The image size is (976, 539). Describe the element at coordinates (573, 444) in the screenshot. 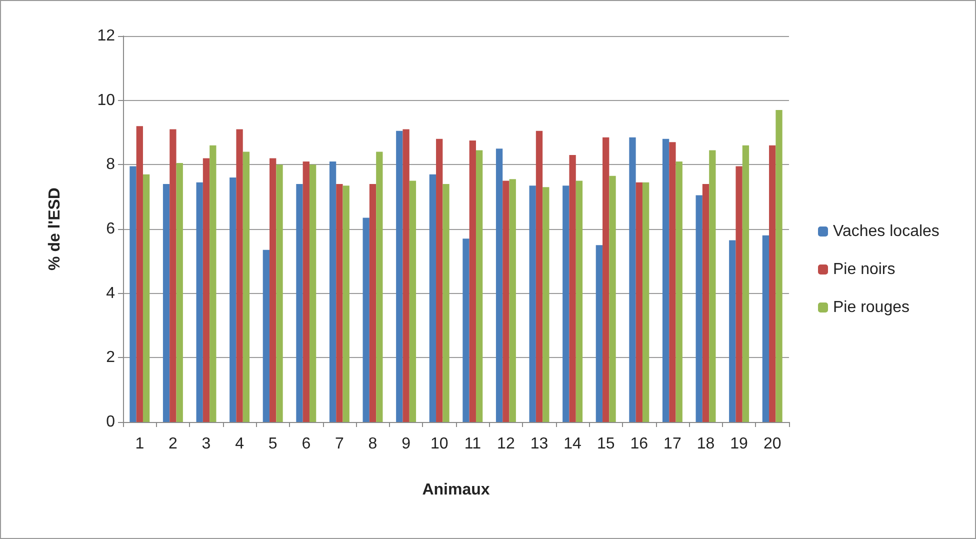

I see `x-tick-label: 14` at that location.